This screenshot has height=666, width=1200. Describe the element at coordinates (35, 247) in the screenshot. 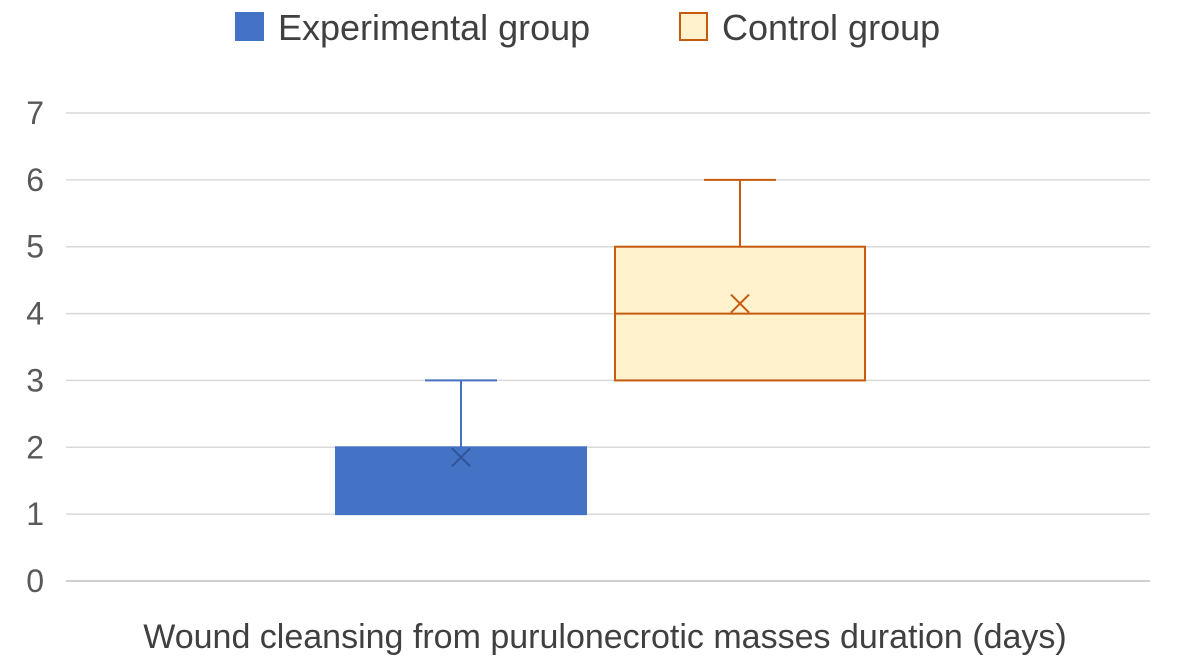

I see `y-tick-label: 5` at that location.